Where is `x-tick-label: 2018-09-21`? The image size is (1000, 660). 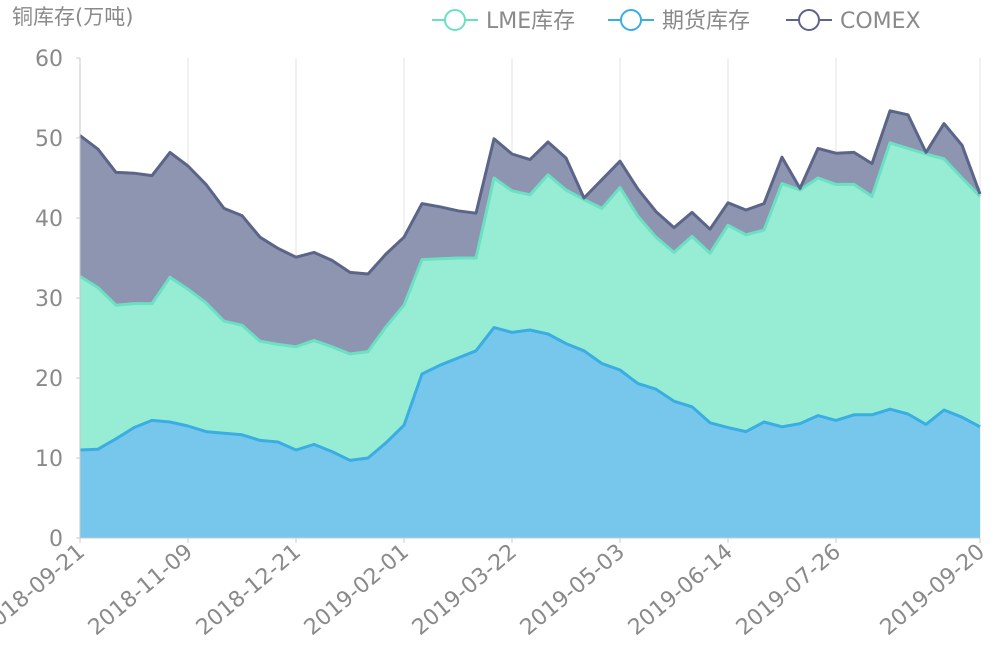
x-tick-label: 2018-09-21 is located at coordinates (45, 589).